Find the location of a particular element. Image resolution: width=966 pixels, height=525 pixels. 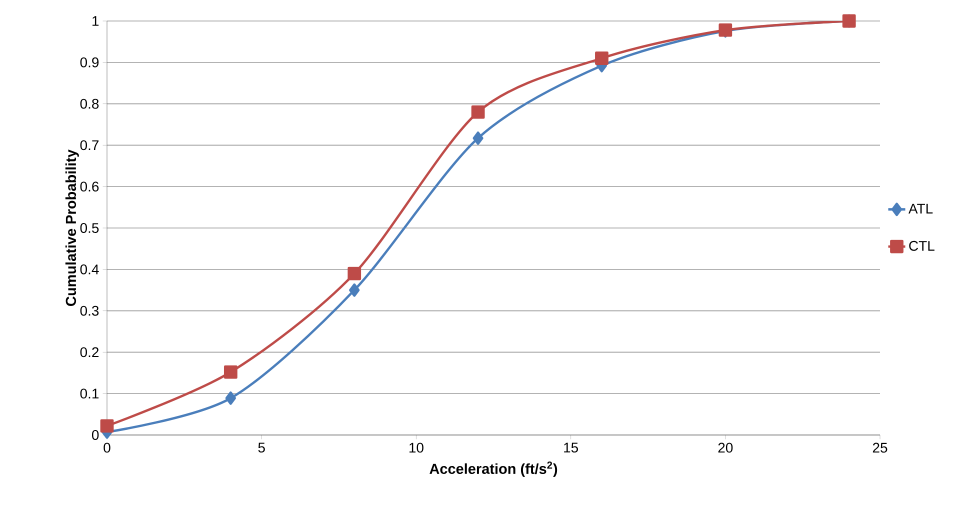

x-tick-label: 5 is located at coordinates (261, 447).